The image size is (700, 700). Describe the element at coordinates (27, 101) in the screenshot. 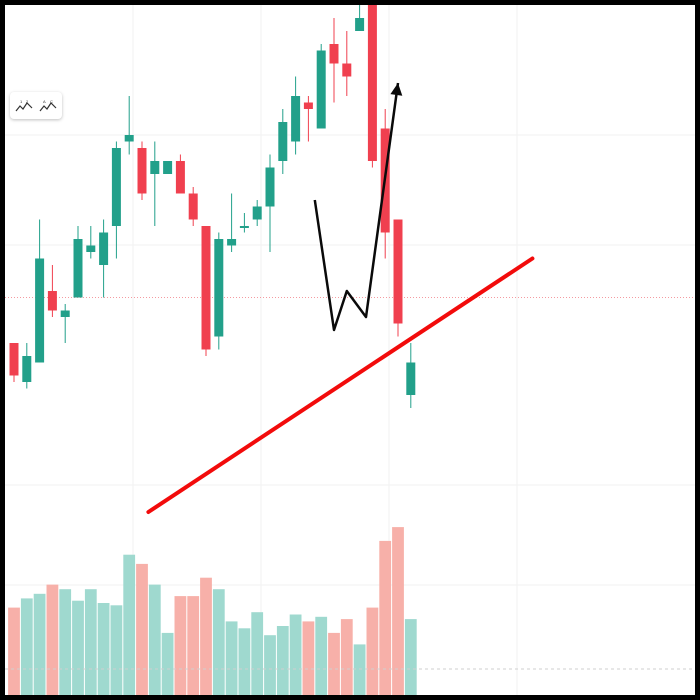

I see `svg-text: 2` at that location.